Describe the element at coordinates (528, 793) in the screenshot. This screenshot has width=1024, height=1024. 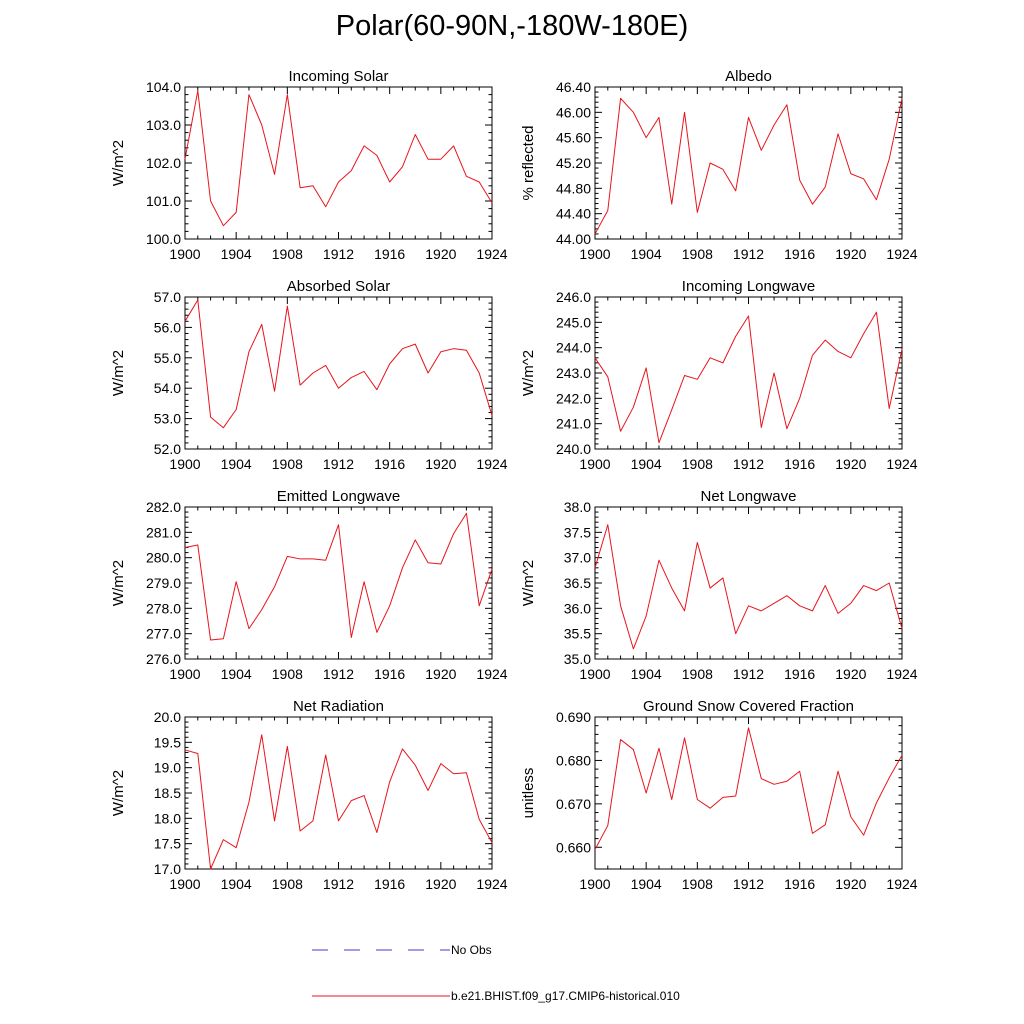
I see `y-axis-label: unitless` at that location.